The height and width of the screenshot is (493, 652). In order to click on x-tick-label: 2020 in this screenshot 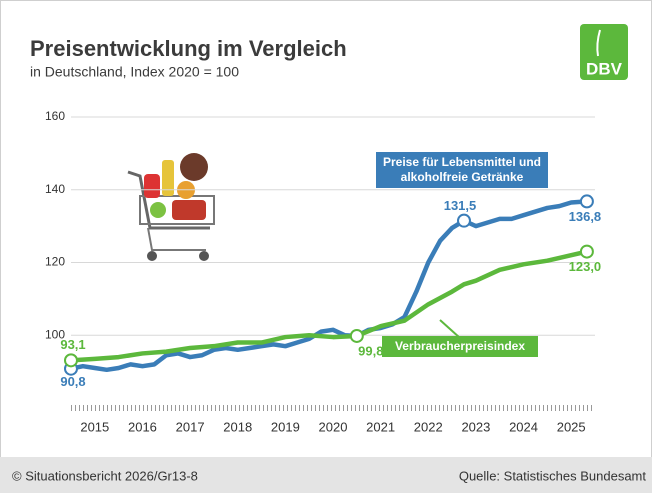, I will do `click(333, 426)`.